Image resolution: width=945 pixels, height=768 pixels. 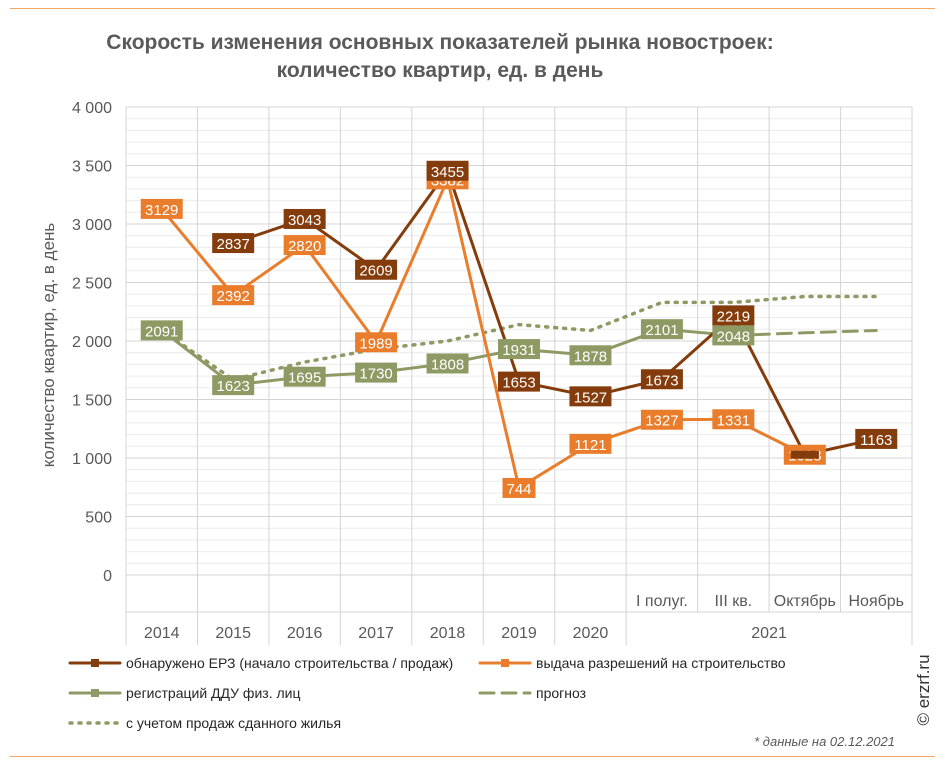 I want to click on data-label: 1653, so click(x=518, y=383).